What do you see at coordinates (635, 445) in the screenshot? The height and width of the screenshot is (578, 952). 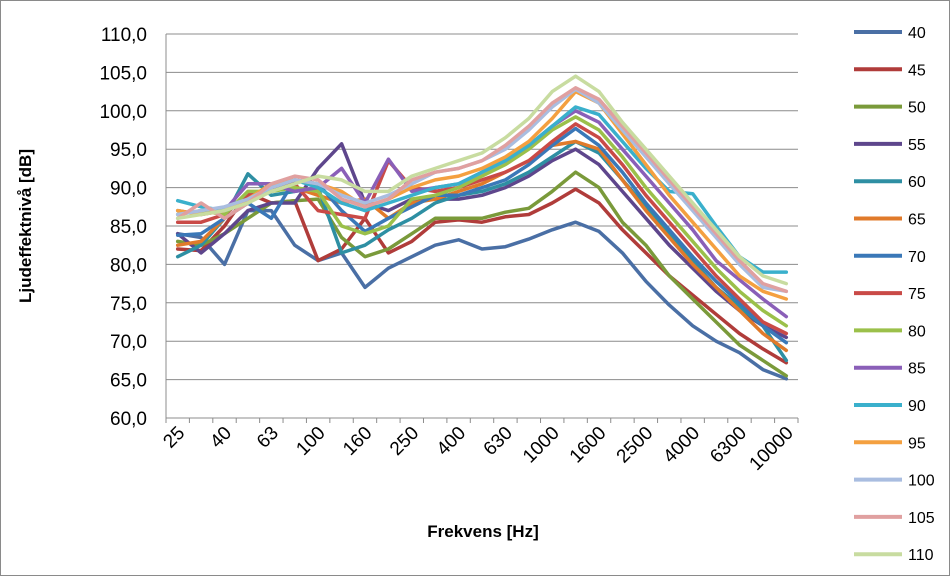 I see `x-tick-label: 2500` at bounding box center [635, 445].